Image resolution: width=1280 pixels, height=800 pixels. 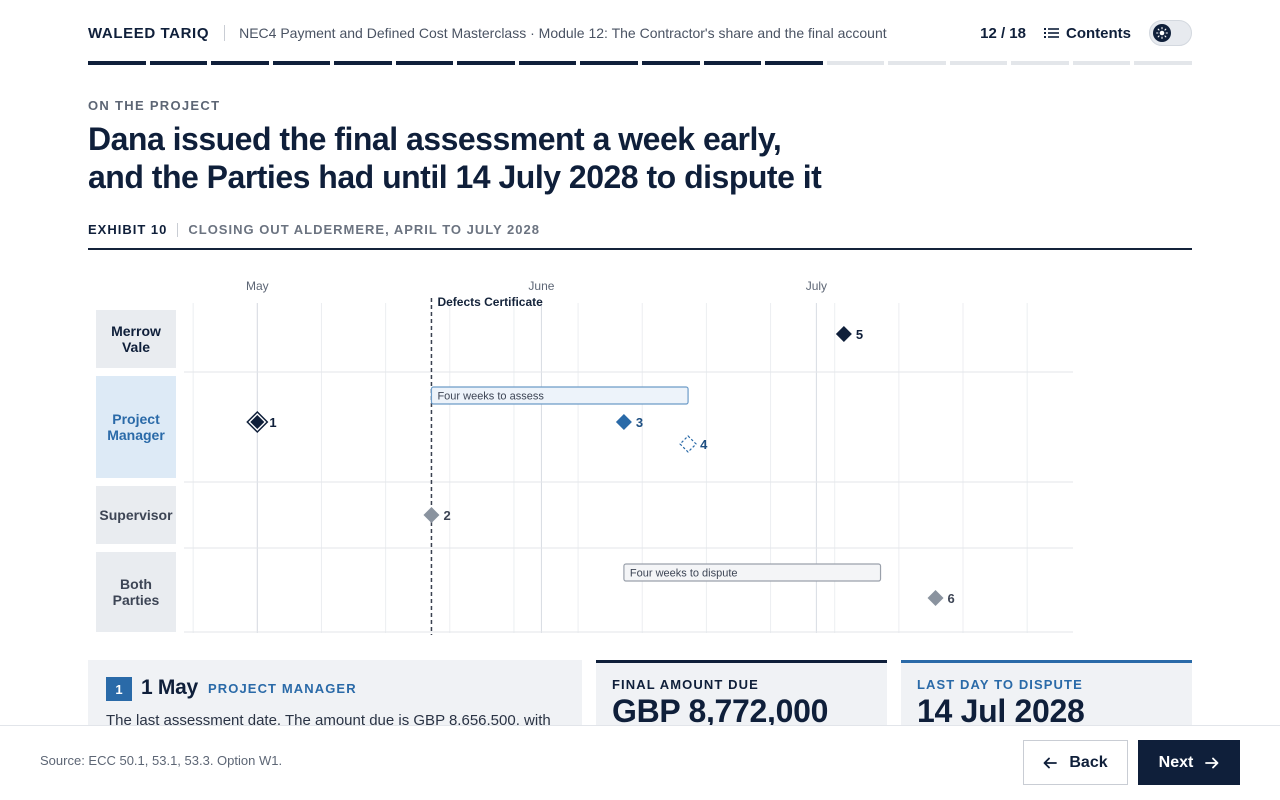 What do you see at coordinates (225, 33) in the screenshot?
I see `header-divider` at bounding box center [225, 33].